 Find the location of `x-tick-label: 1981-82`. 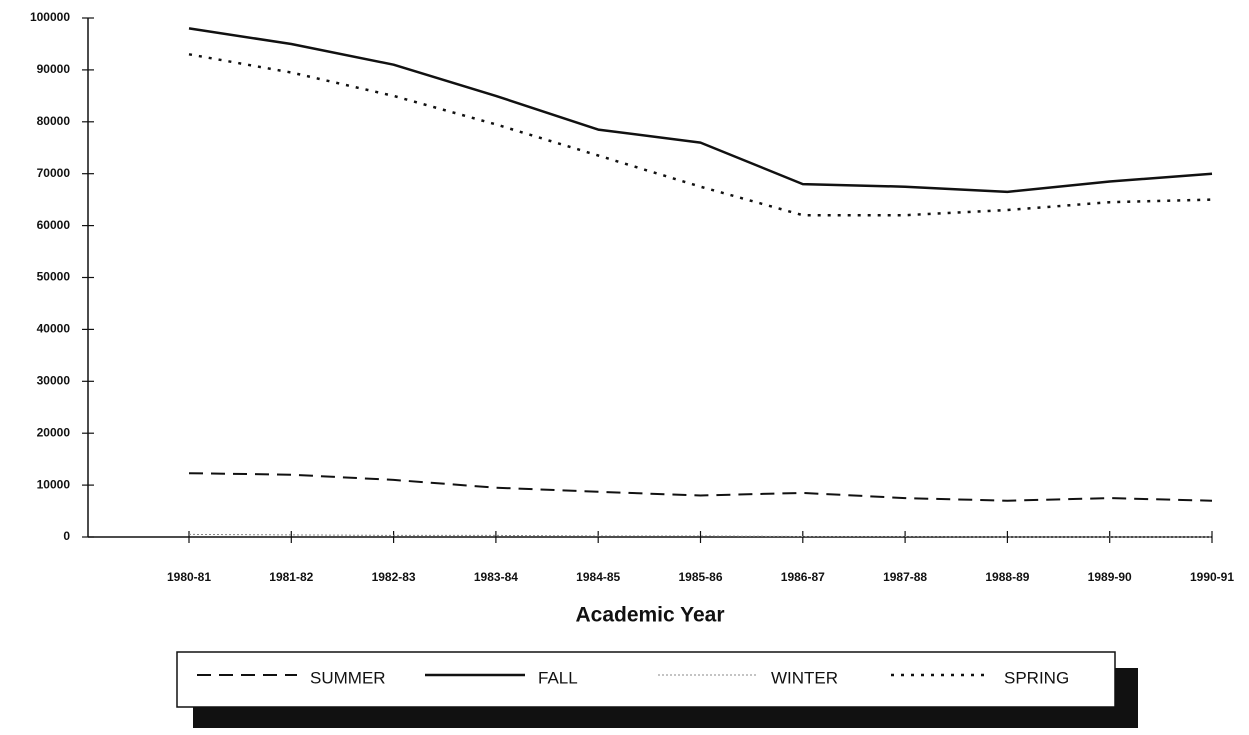

x-tick-label: 1981-82 is located at coordinates (291, 577).